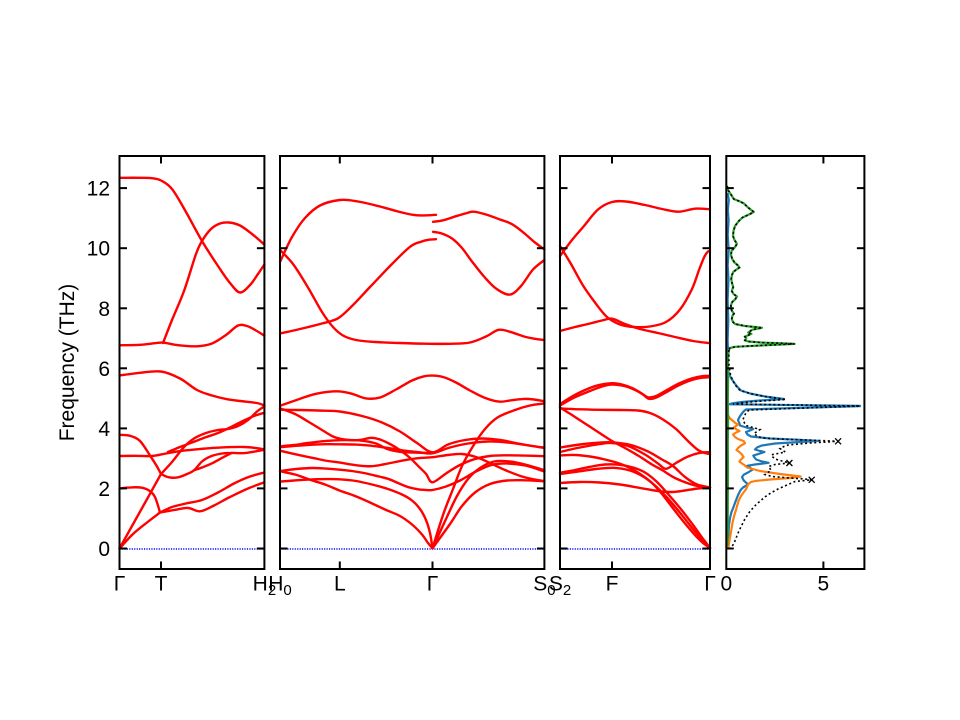 The width and height of the screenshot is (960, 720). What do you see at coordinates (104, 429) in the screenshot?
I see `svg-text: 4` at bounding box center [104, 429].